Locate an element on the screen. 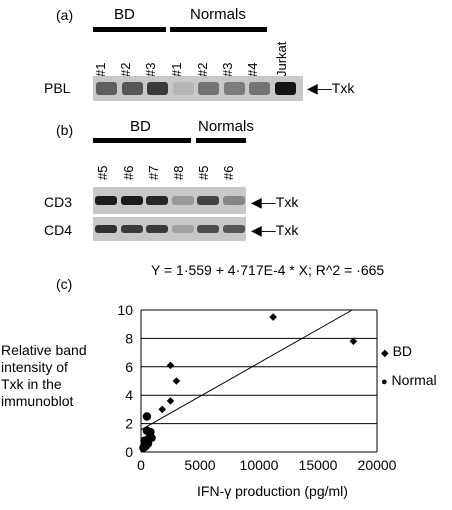 The image size is (452, 510). y-tick-label: 0 is located at coordinates (129, 452).